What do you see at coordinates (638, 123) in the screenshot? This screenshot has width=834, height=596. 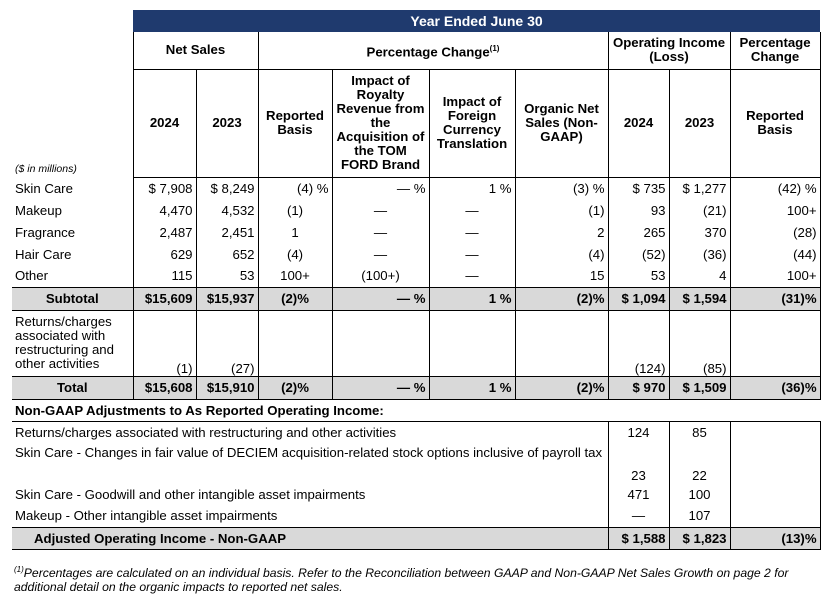 I see `op-2024-header: 2024` at bounding box center [638, 123].